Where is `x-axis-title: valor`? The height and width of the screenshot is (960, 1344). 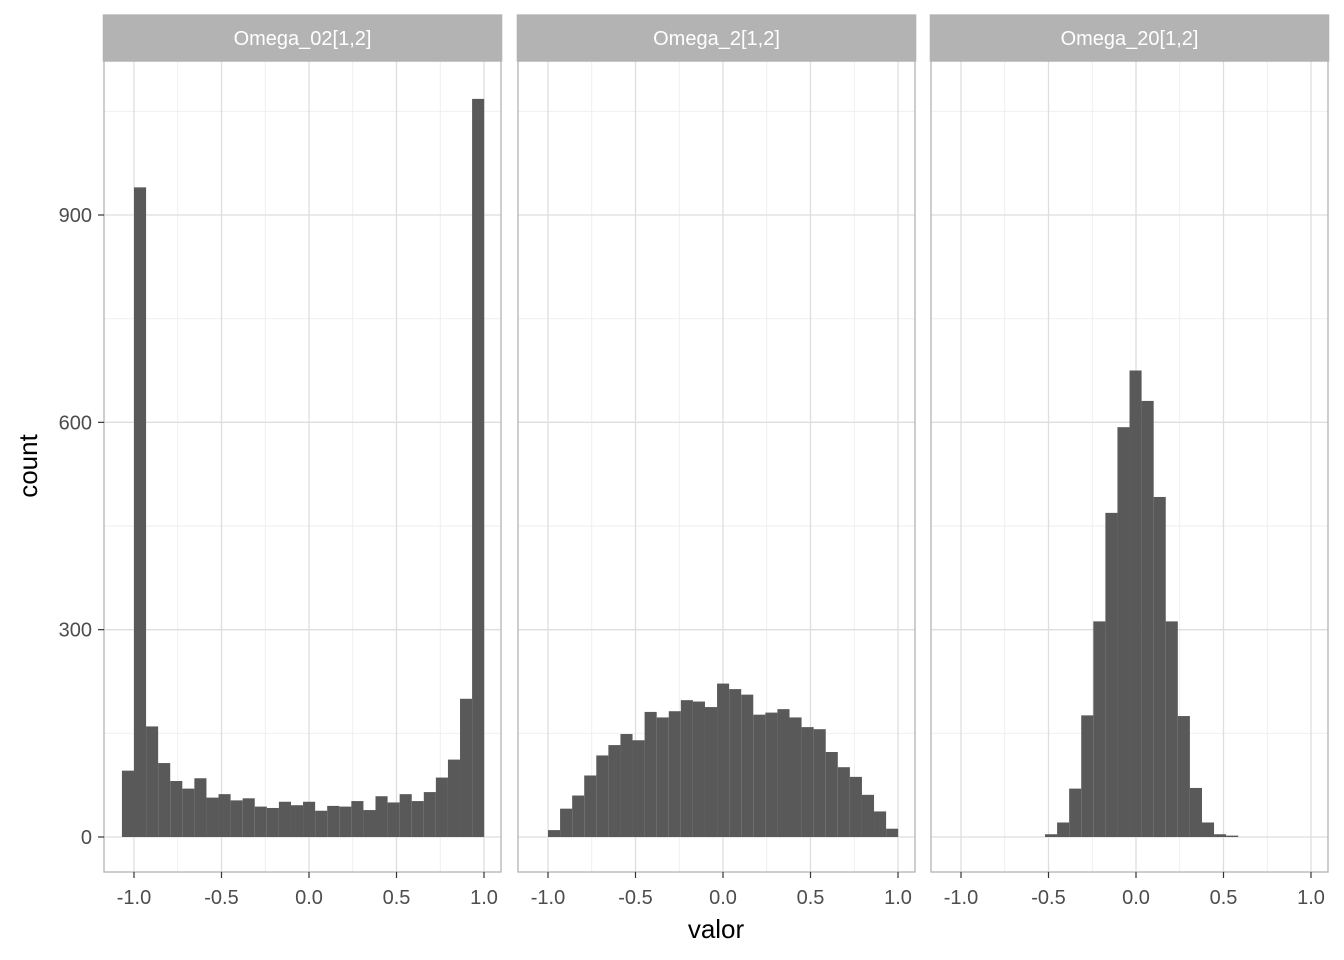
x-axis-title: valor is located at coordinates (716, 929).